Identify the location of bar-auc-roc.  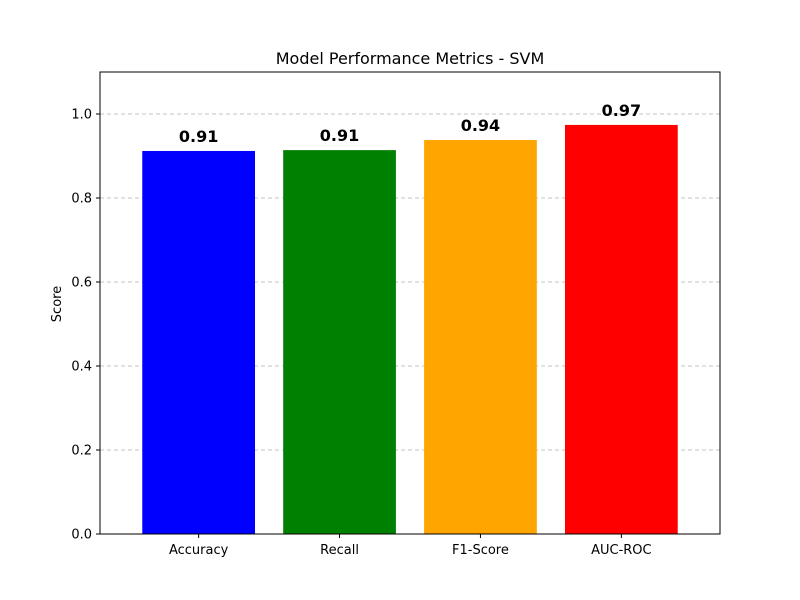
(621, 329).